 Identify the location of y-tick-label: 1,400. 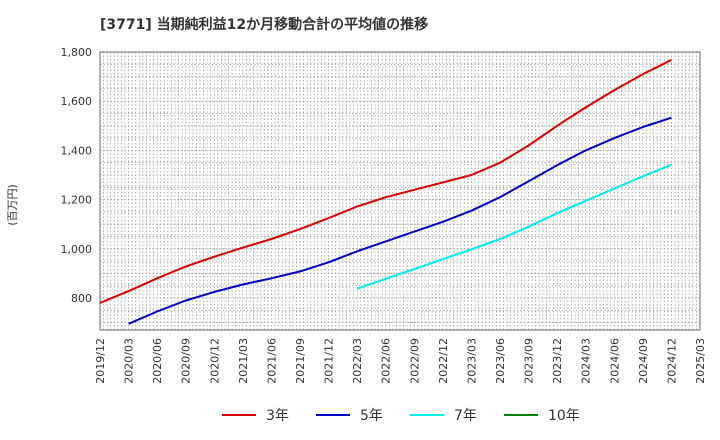
(77, 150).